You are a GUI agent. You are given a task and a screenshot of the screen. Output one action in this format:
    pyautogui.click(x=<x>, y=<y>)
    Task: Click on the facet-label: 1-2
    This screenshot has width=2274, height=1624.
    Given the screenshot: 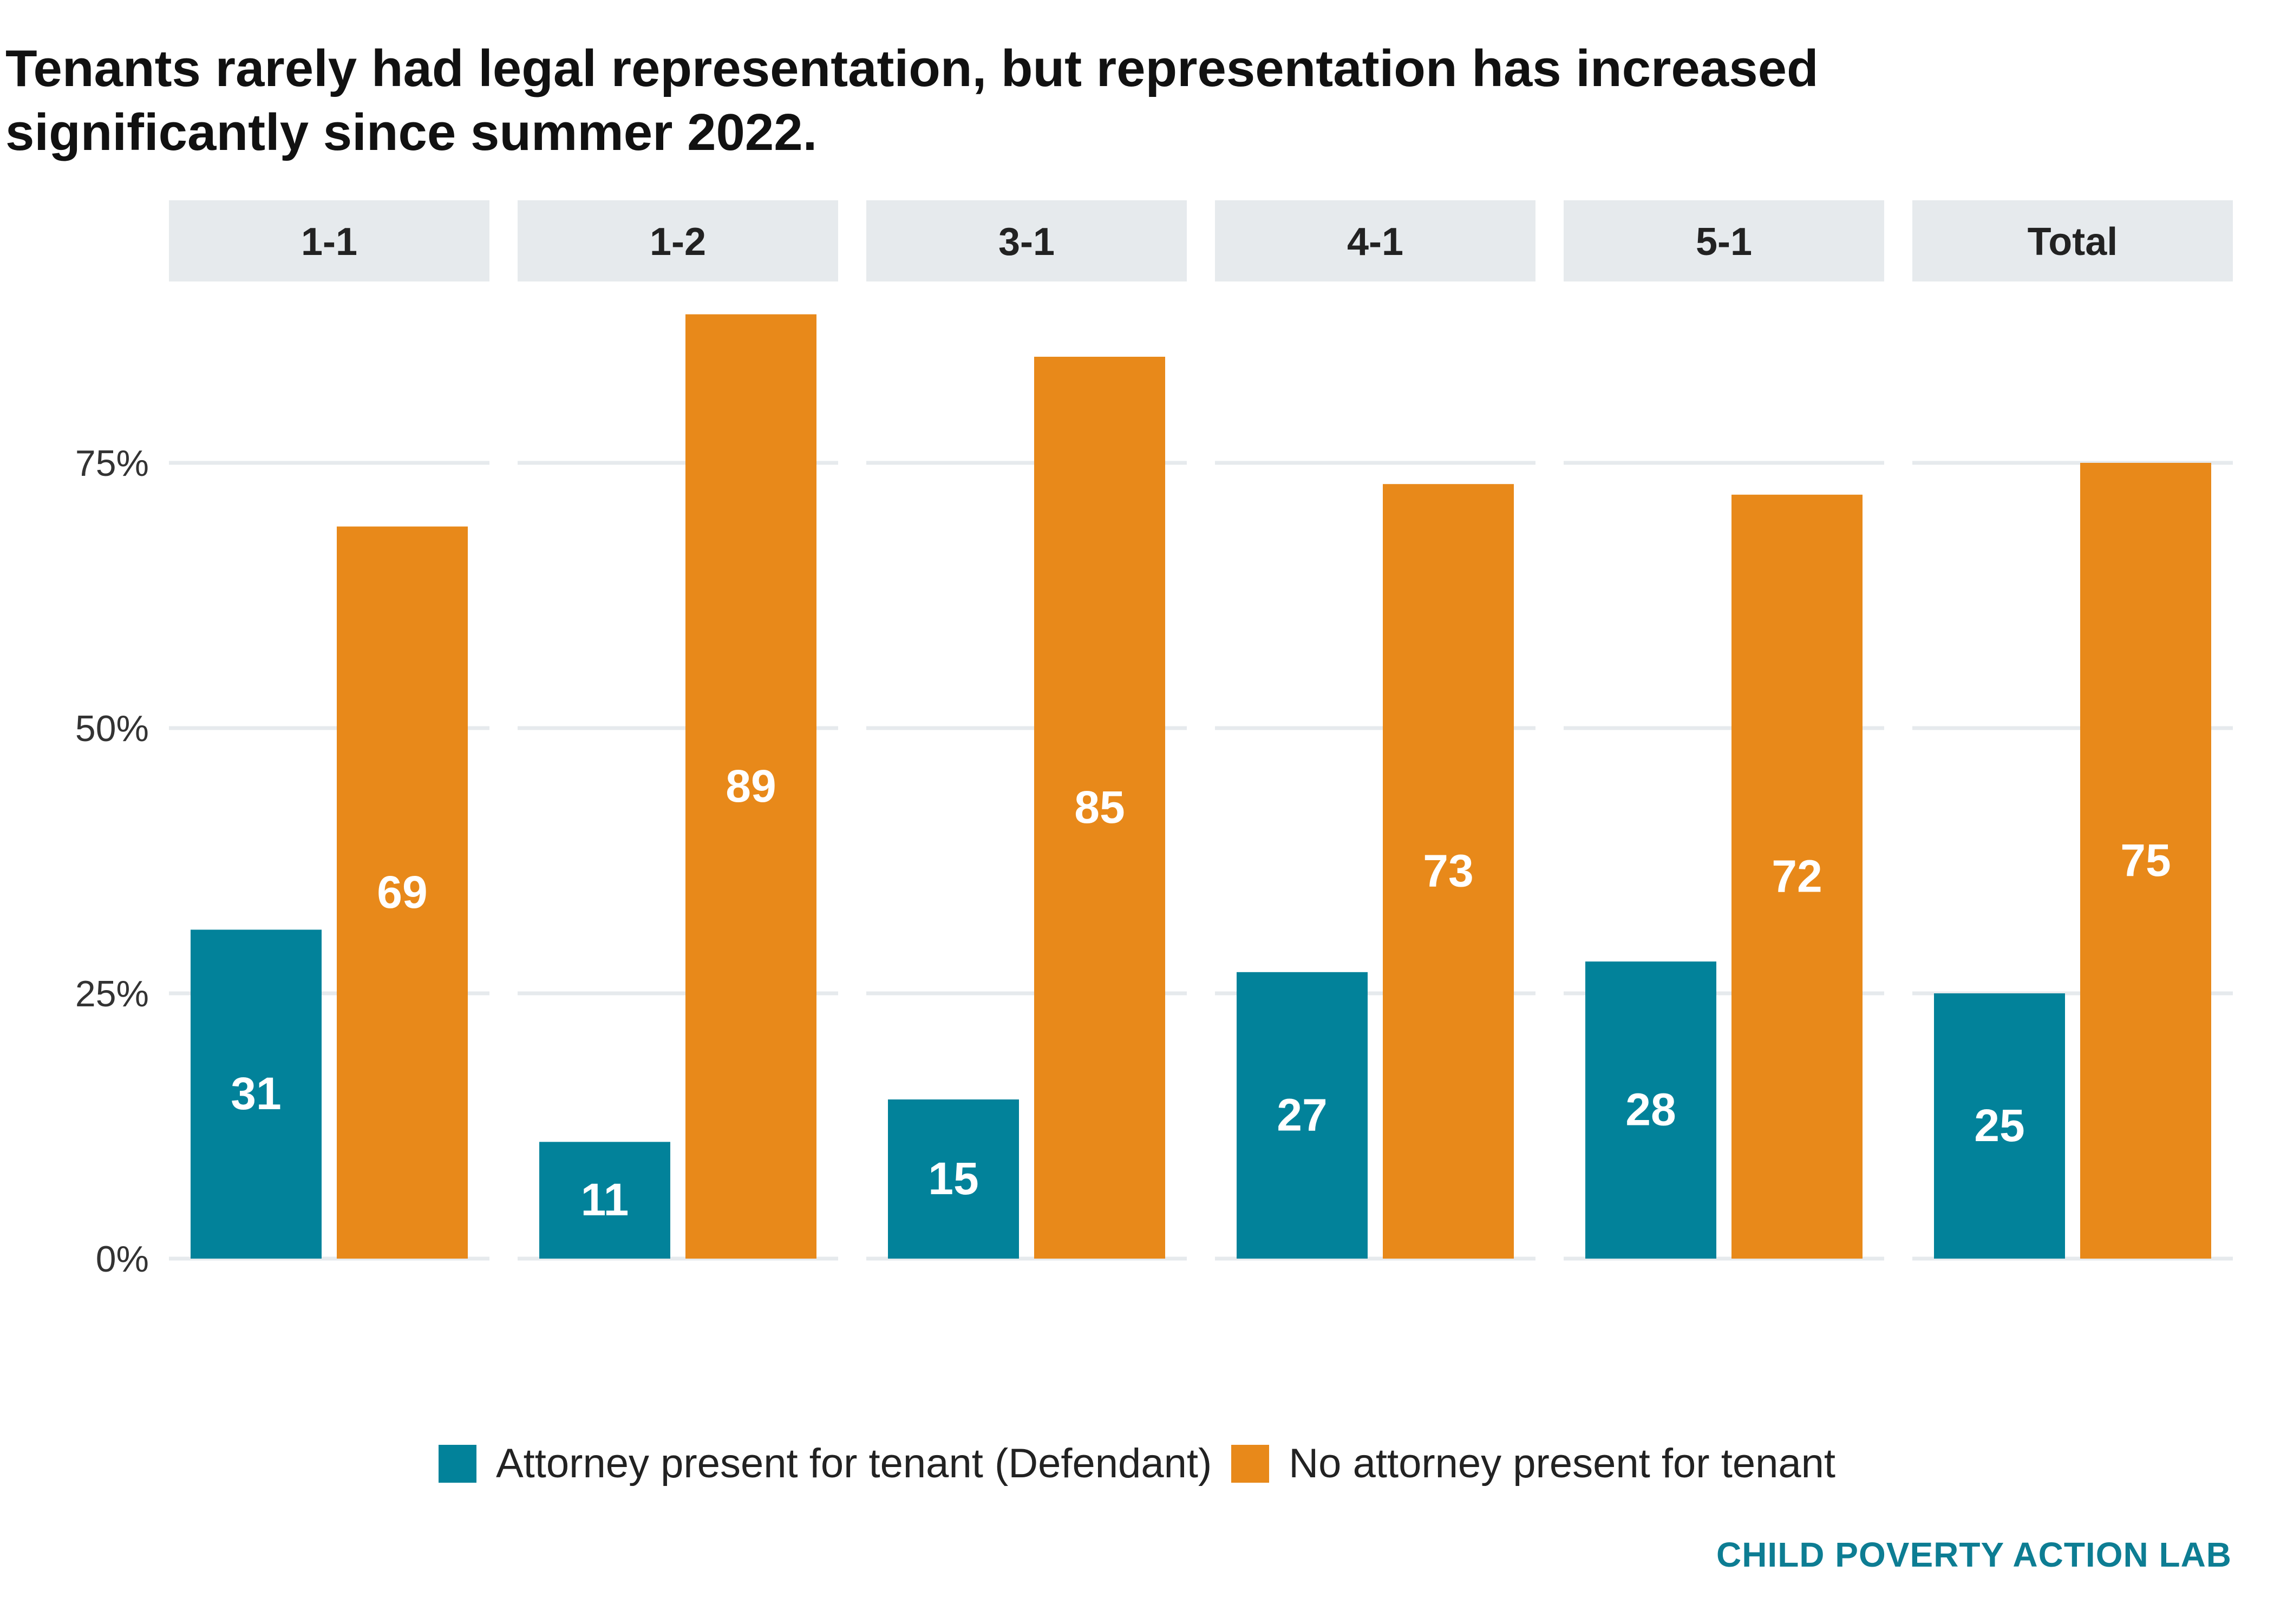 What is the action you would take?
    pyautogui.click(x=678, y=242)
    